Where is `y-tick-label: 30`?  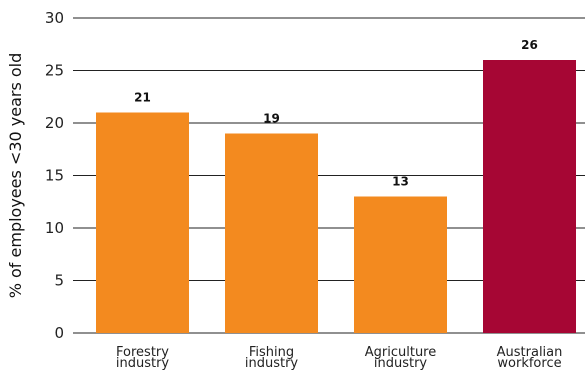 y-tick-label: 30 is located at coordinates (54, 18).